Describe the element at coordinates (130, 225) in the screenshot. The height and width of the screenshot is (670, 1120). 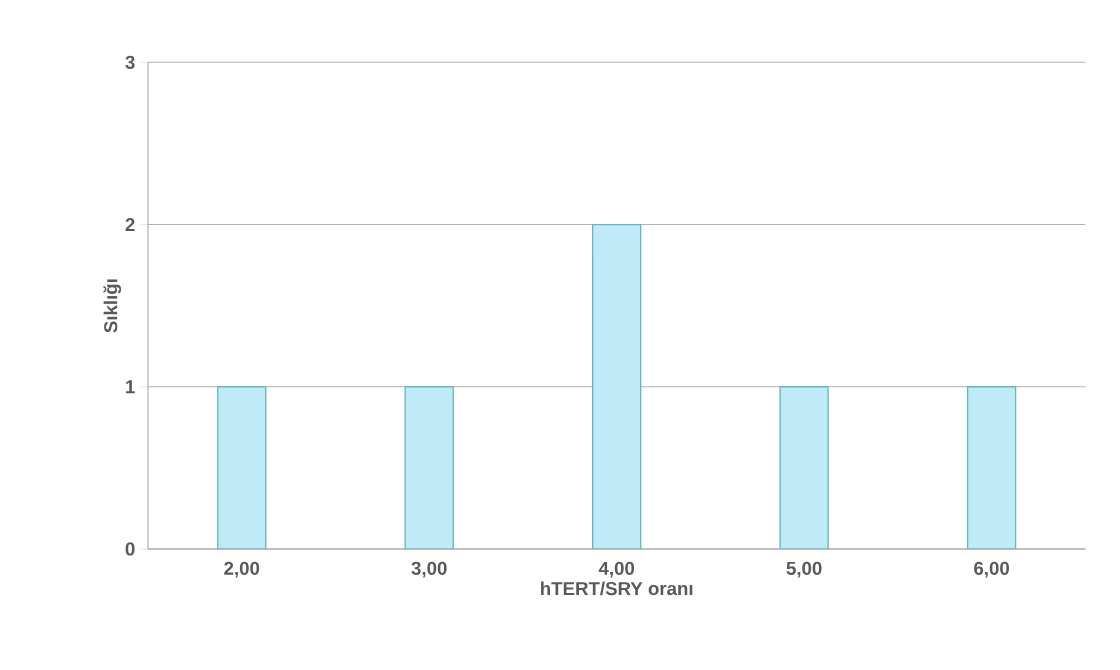
I see `y-tick-label: 2` at that location.